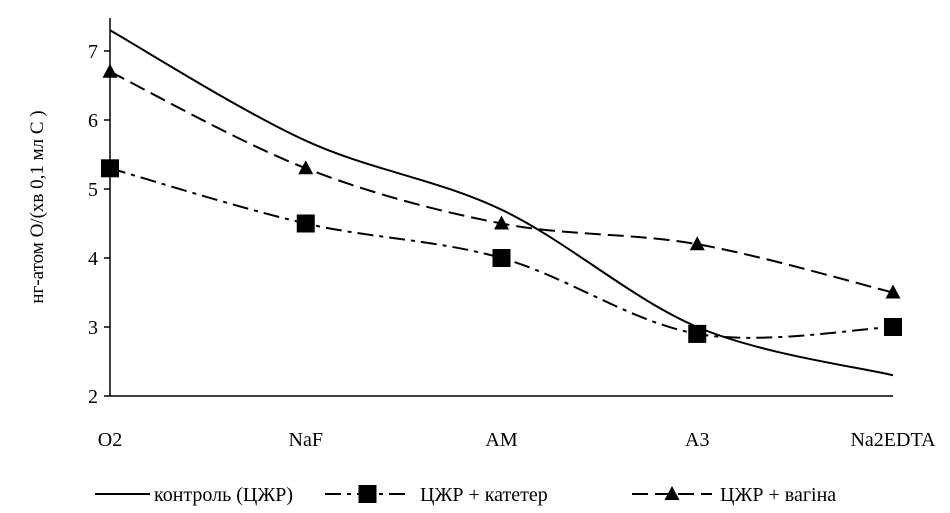 The height and width of the screenshot is (513, 950). I want to click on legend: контроль (ЦЖР) ЦЖР + катетер ЦЖР + вагіна, so click(465, 495).